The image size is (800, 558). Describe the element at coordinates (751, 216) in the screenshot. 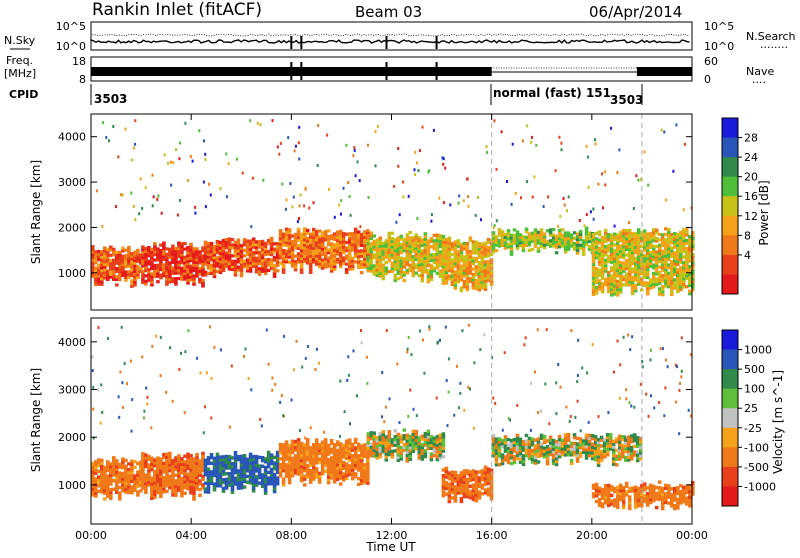

I see `colorbar-tick-label: 12` at that location.